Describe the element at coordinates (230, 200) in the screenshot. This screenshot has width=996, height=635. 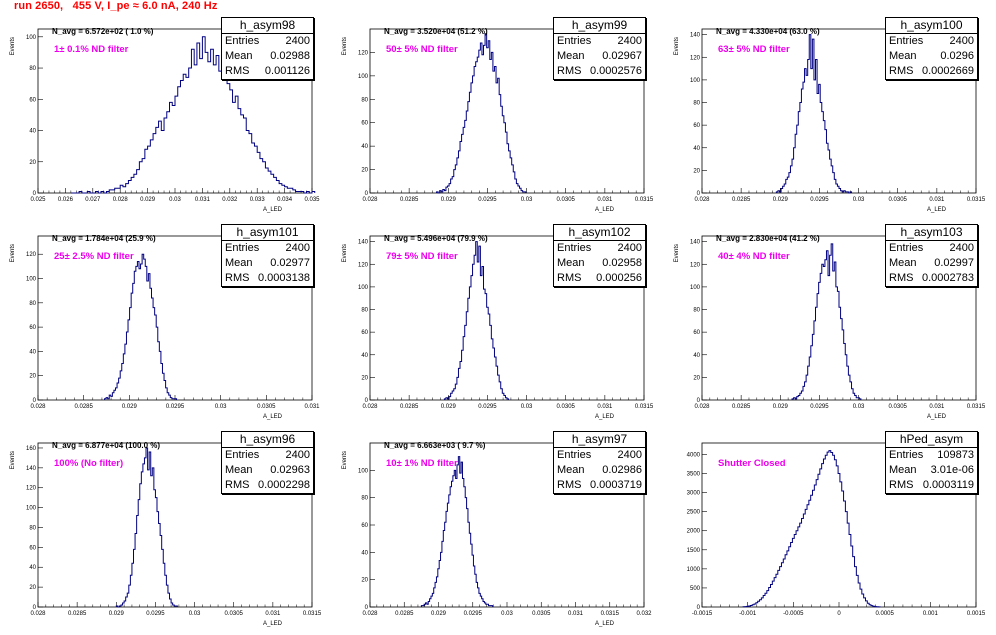
I see `x-tick-label: 0.032` at that location.